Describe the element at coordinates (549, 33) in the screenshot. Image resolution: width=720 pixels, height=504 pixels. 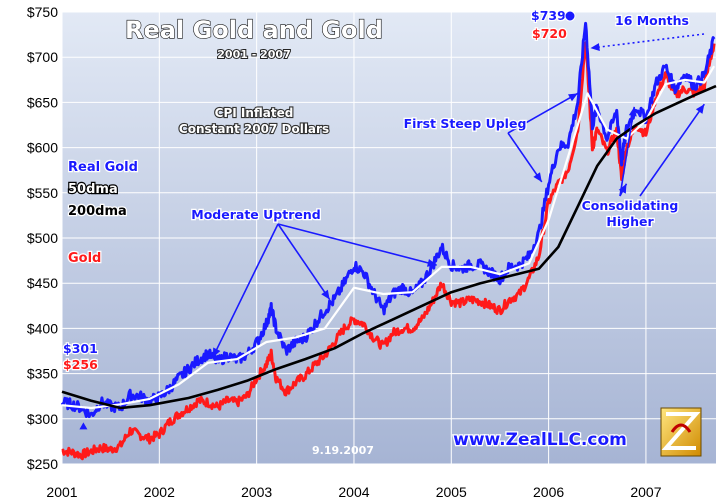
I see `label-nominal-peak: $720` at that location.